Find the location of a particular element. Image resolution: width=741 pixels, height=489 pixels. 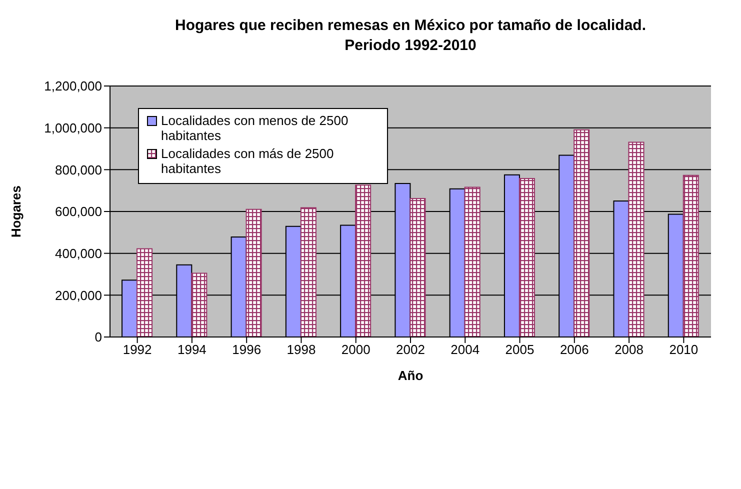

y-tick-label: 600,000 is located at coordinates (78, 212).